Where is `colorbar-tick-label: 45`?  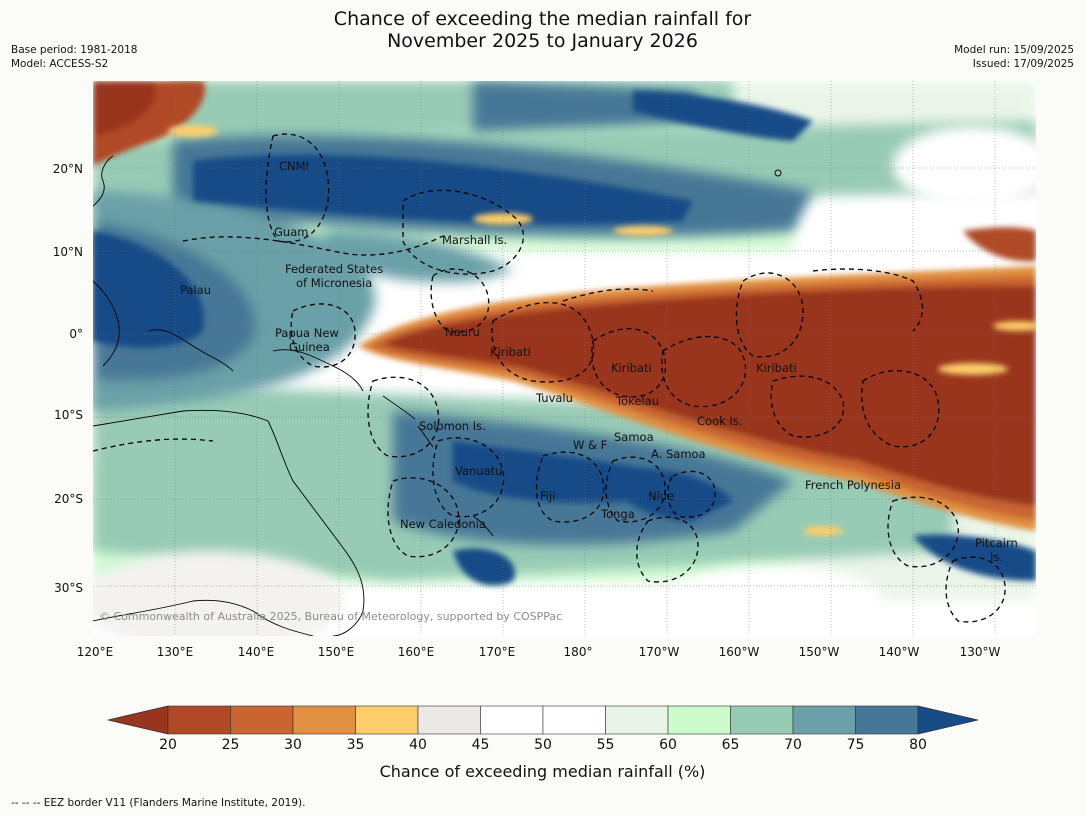
colorbar-tick-label: 45 is located at coordinates (480, 745).